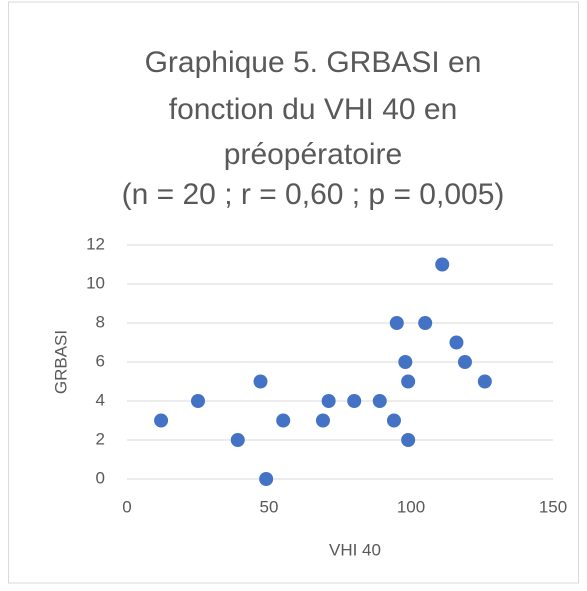  I want to click on chart-title: (n = 20 ; r = 0,60 ; p = 0,005), so click(313, 194).